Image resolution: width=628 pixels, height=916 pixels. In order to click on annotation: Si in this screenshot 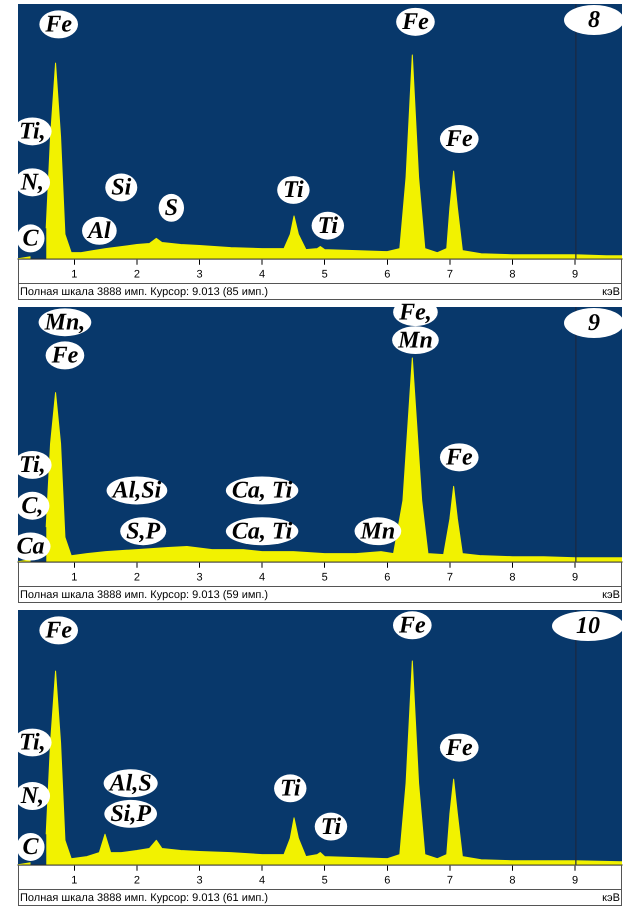, I will do `click(121, 187)`.